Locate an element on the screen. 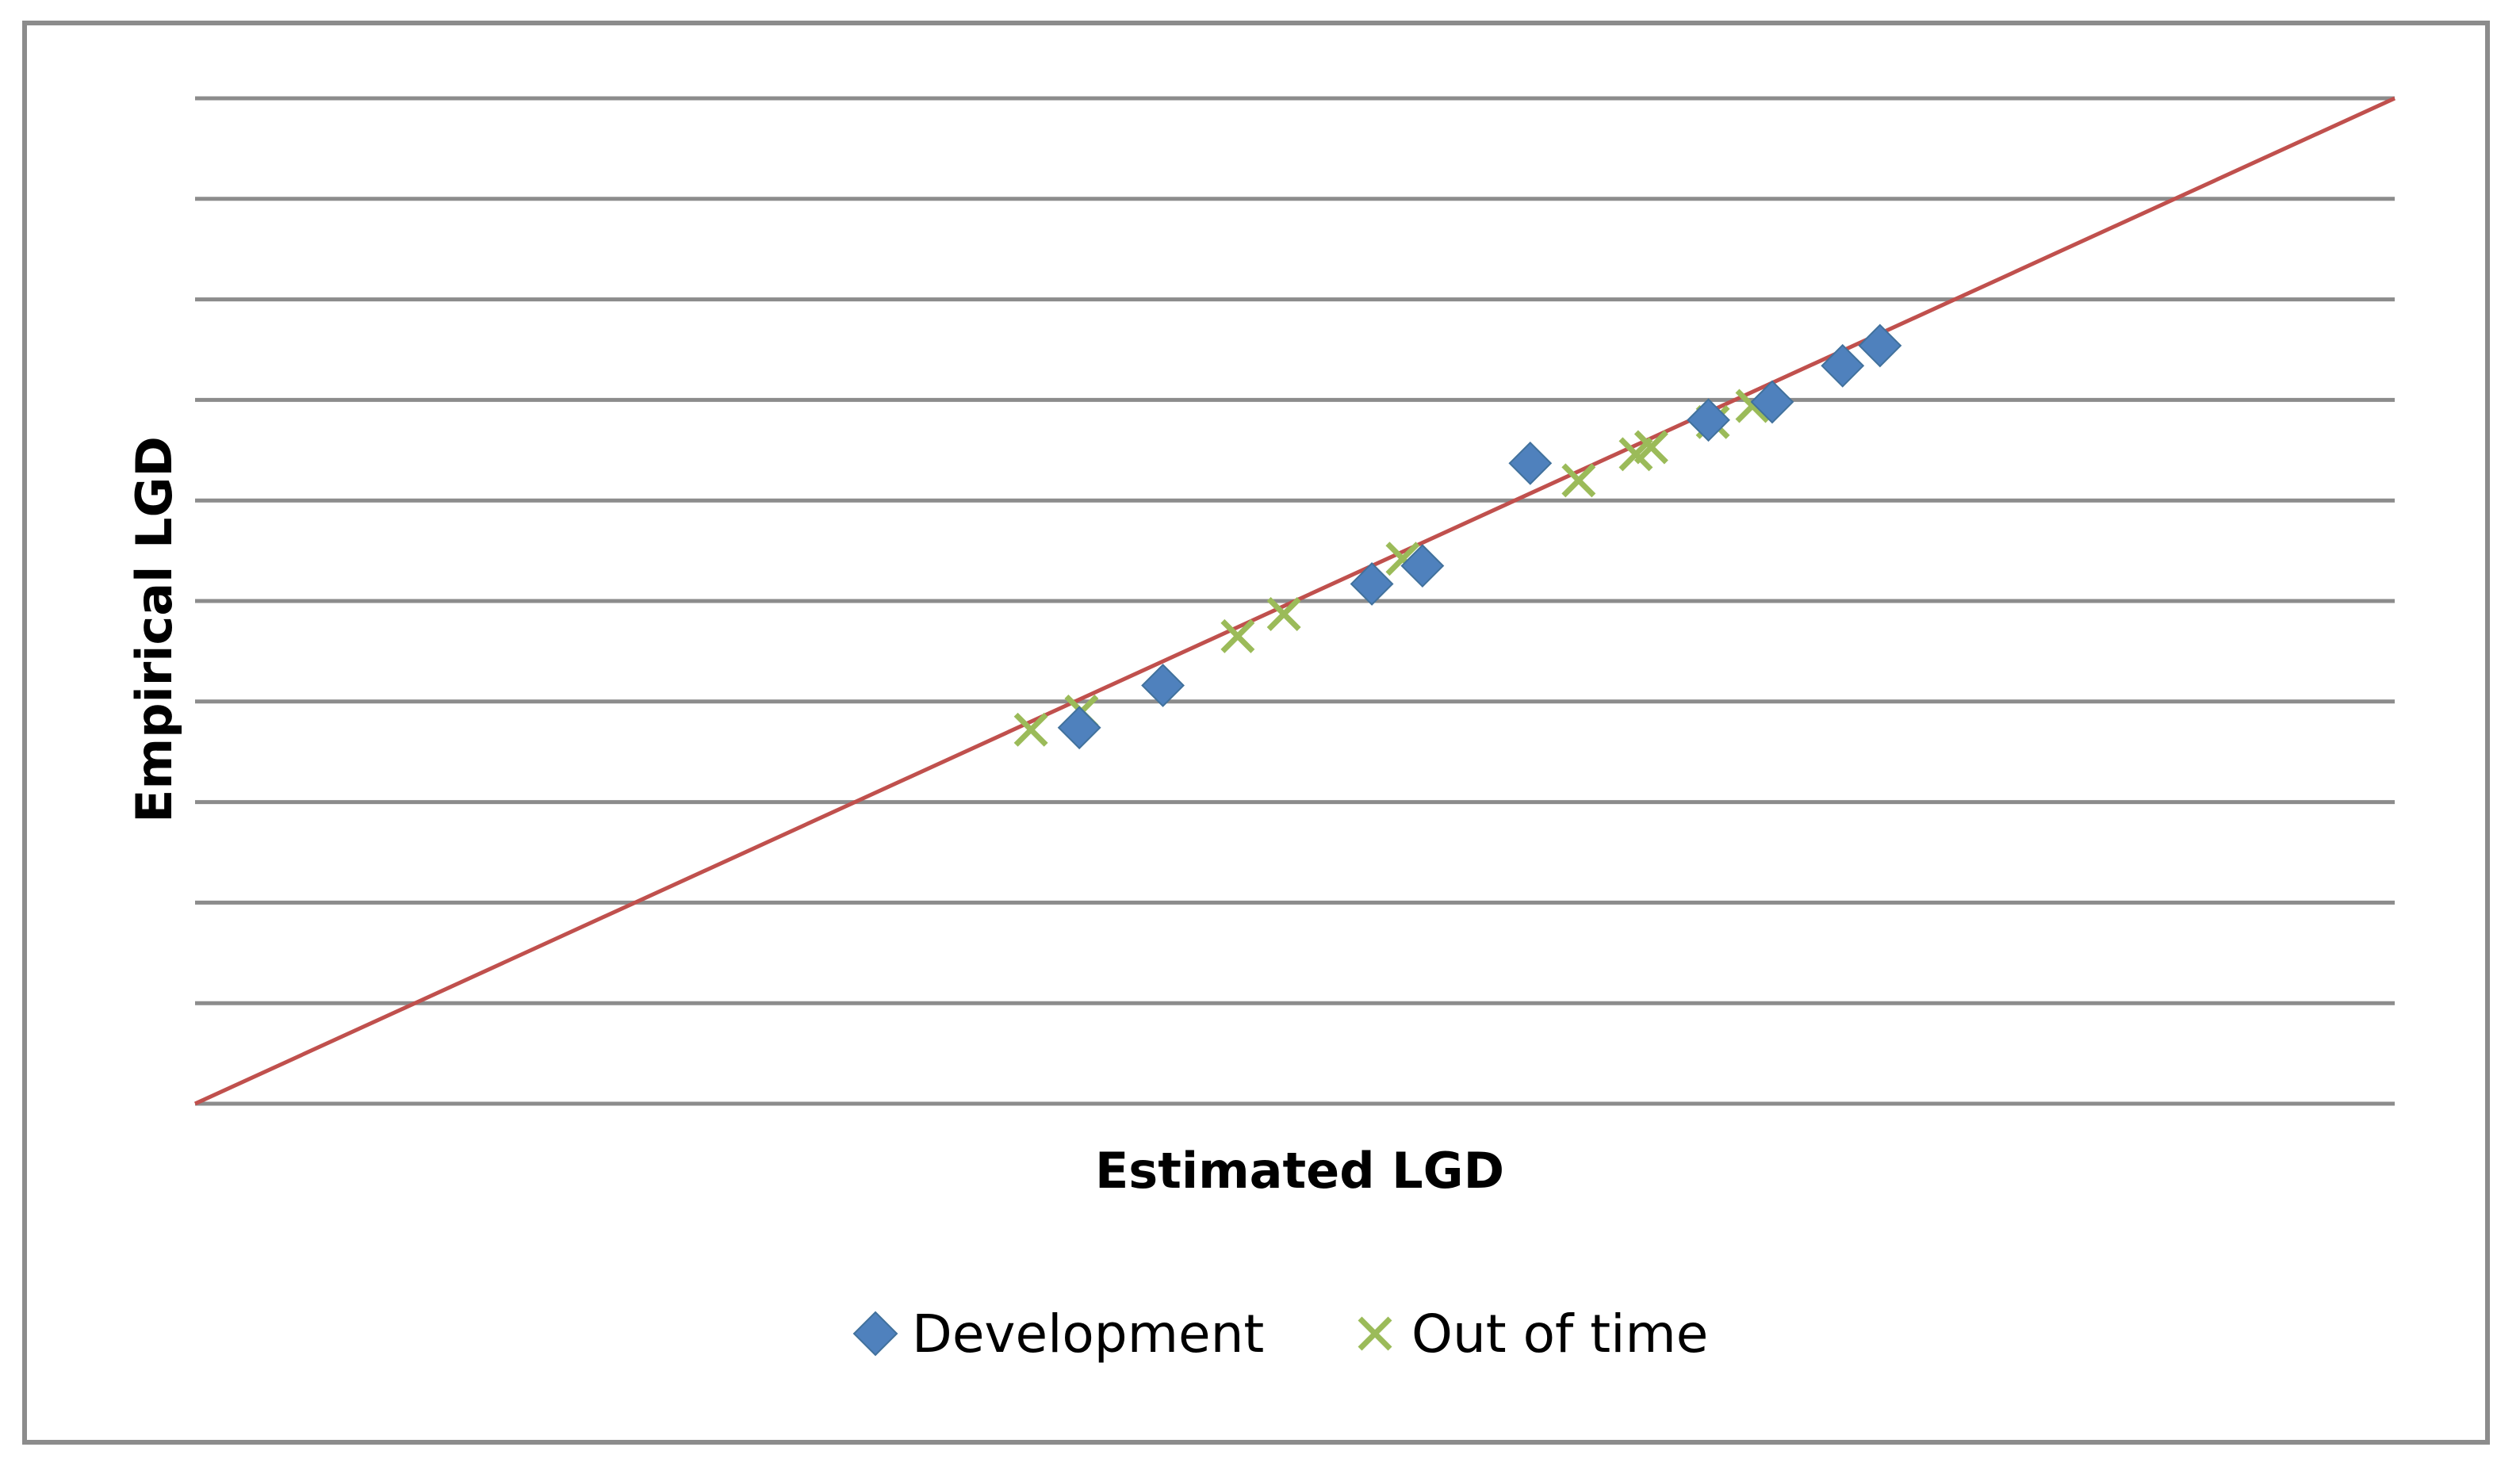  x-axis-title: Estimated LGD is located at coordinates (1299, 1171).